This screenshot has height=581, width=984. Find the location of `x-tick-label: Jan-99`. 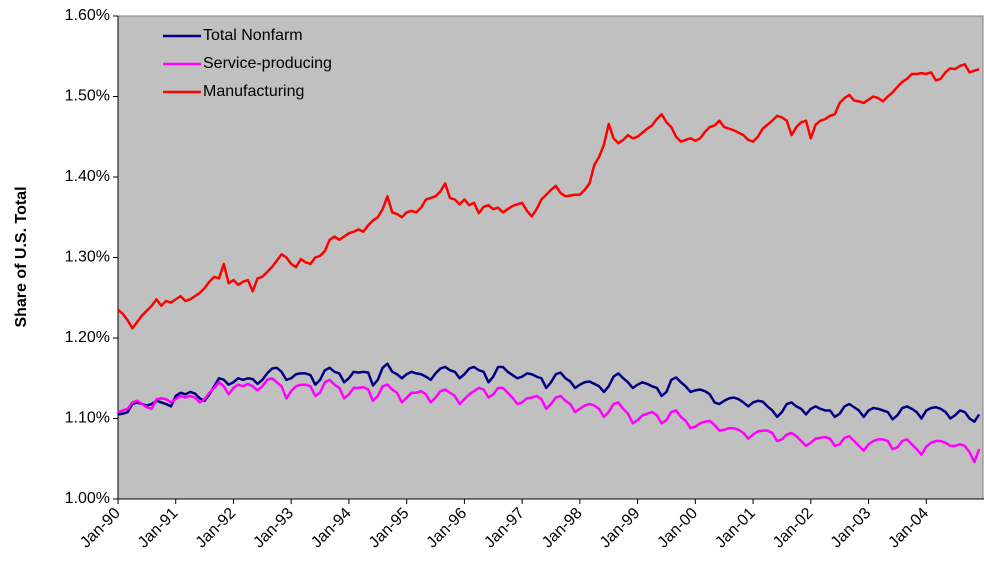

x-tick-label: Jan-99 is located at coordinates (620, 528).